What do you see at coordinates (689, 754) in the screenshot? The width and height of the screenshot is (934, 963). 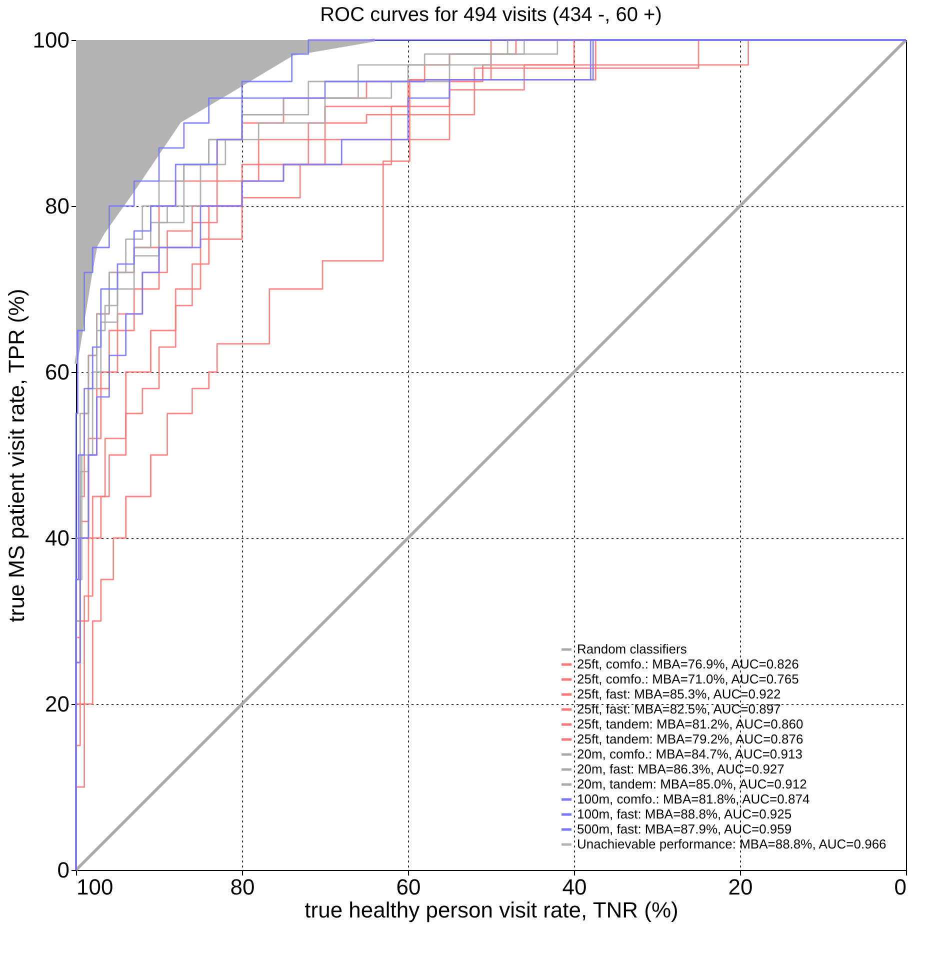 I see `legend-label: 20m, comfo.: MBA=84.7%, AUC=0.913` at bounding box center [689, 754].